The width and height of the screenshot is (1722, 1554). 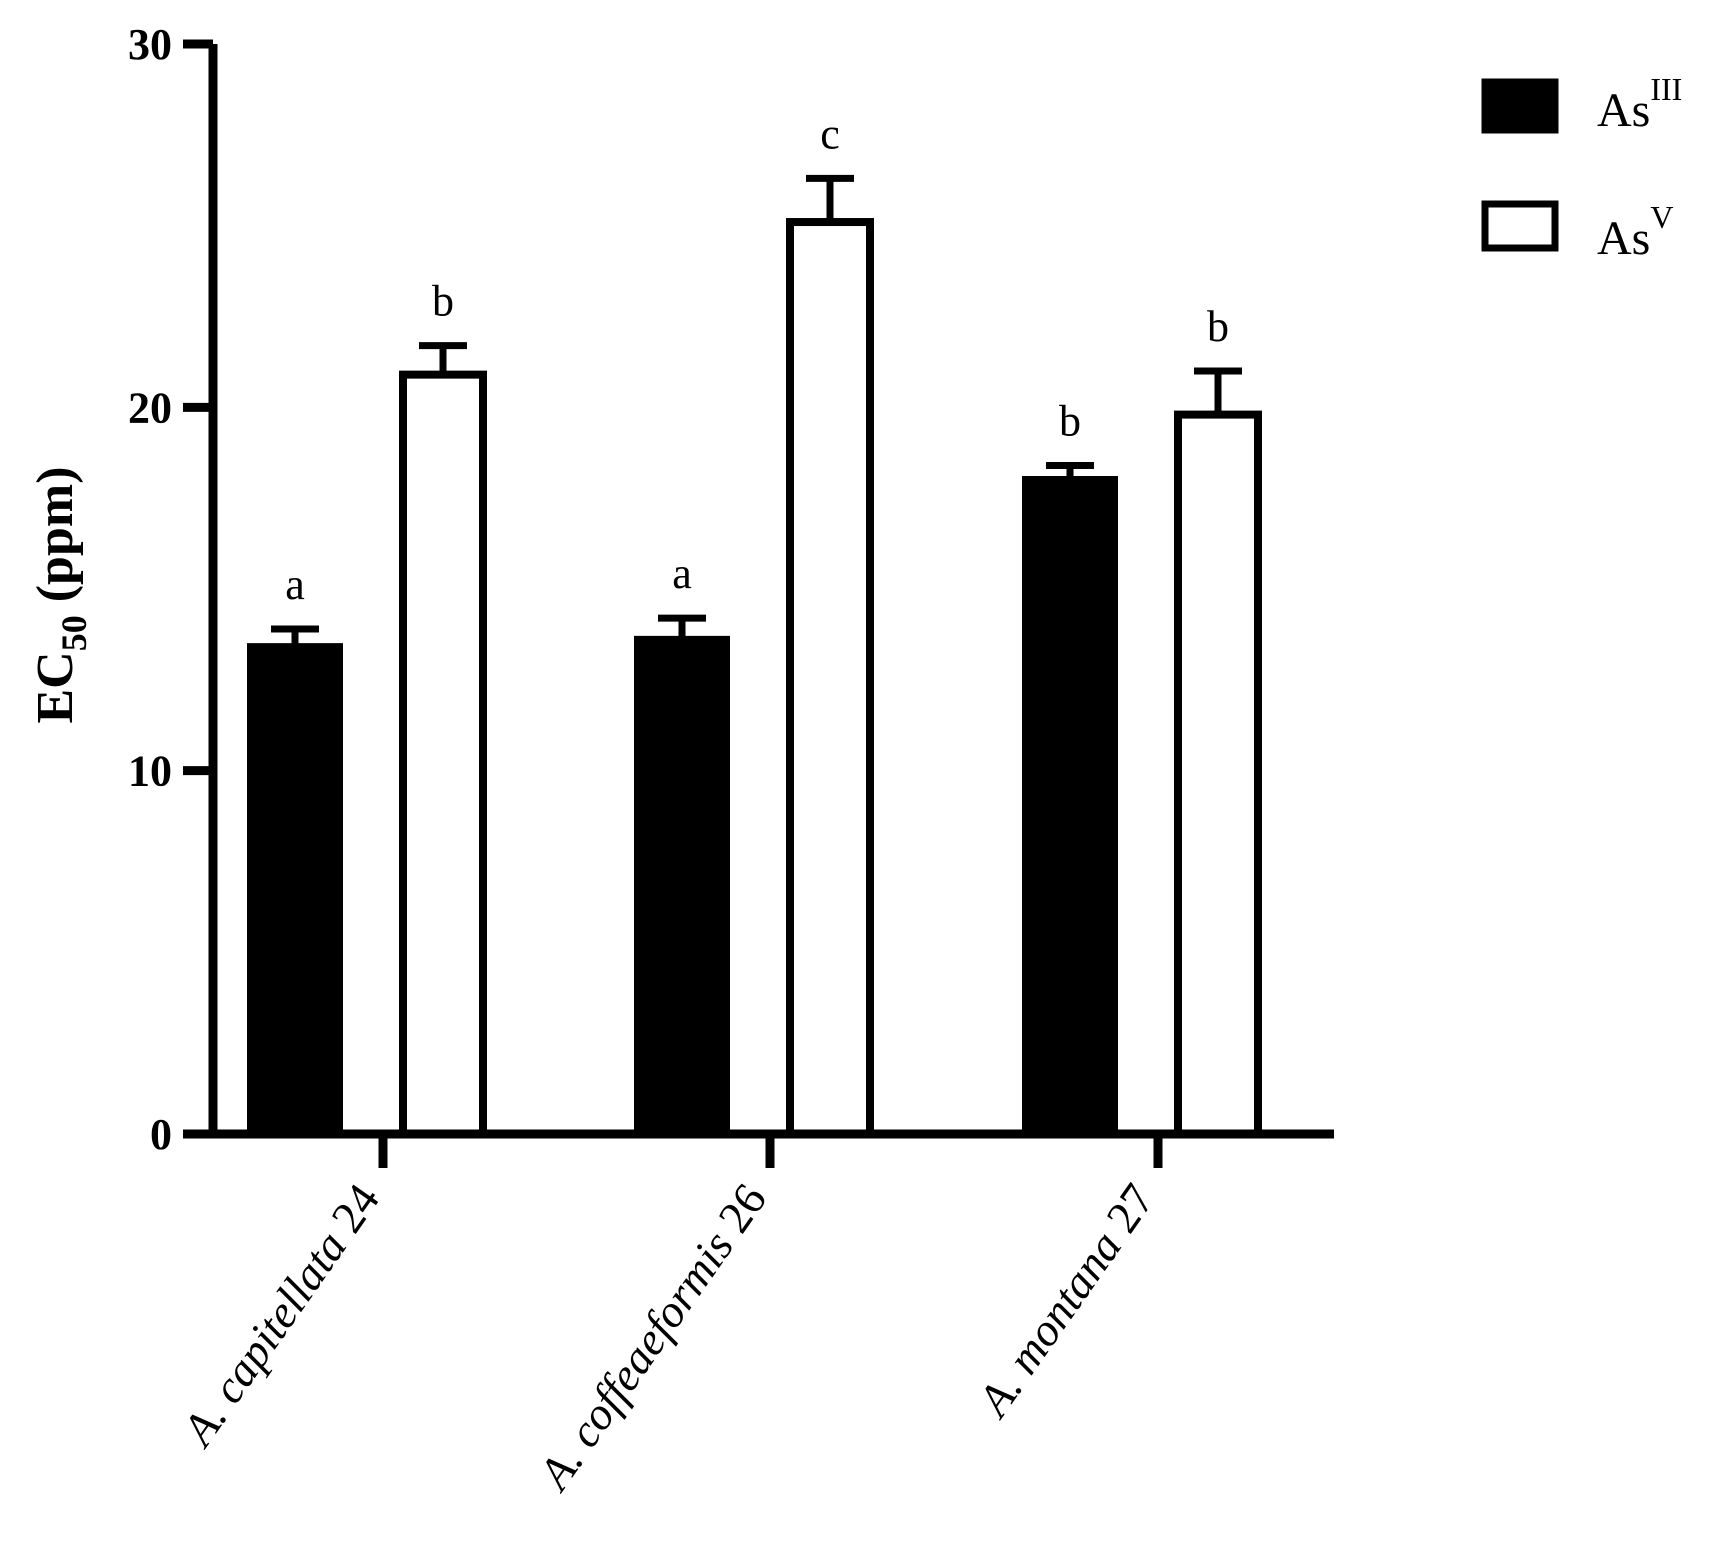 What do you see at coordinates (1048, 1324) in the screenshot?
I see `x-category-label-name: A. montana` at bounding box center [1048, 1324].